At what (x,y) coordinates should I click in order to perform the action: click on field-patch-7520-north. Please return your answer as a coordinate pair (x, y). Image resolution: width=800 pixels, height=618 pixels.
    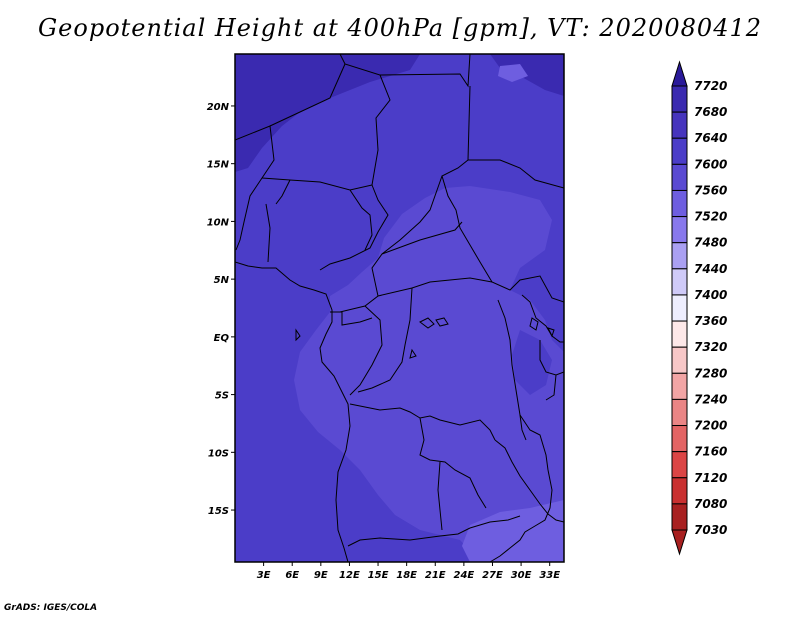
    Looking at the image, I should click on (513, 73).